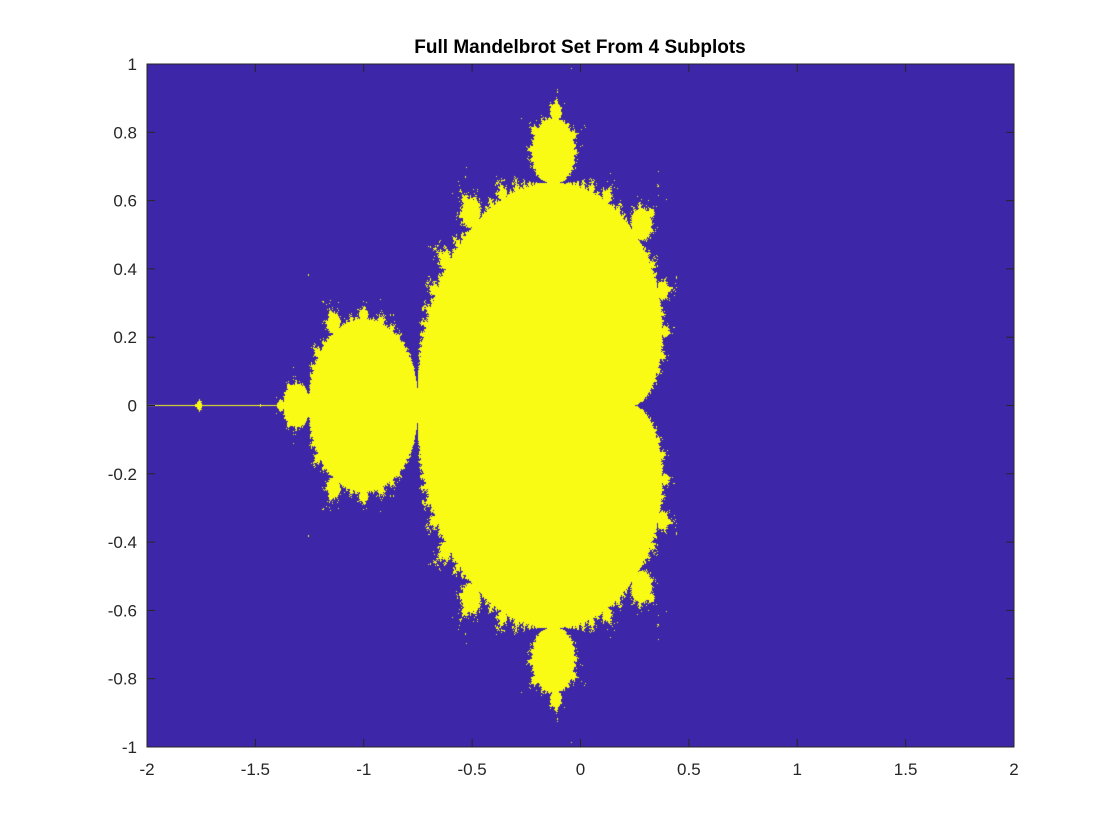 The image size is (1120, 840). What do you see at coordinates (125, 132) in the screenshot?
I see `y-tick-label: 0.8` at bounding box center [125, 132].